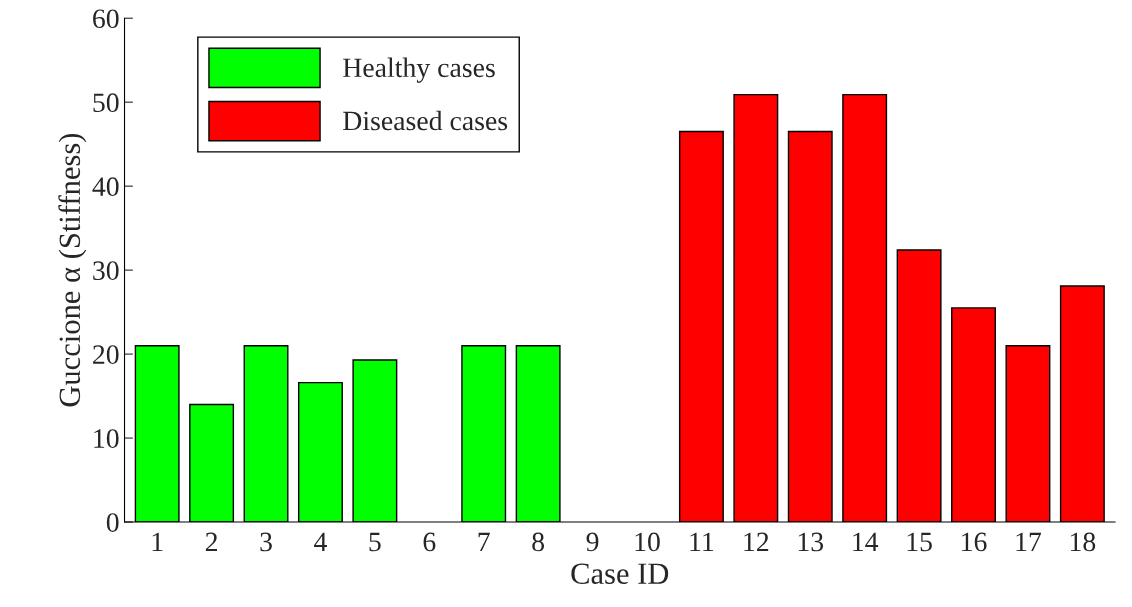 The height and width of the screenshot is (607, 1132). I want to click on y-tick-label: 50, so click(106, 103).